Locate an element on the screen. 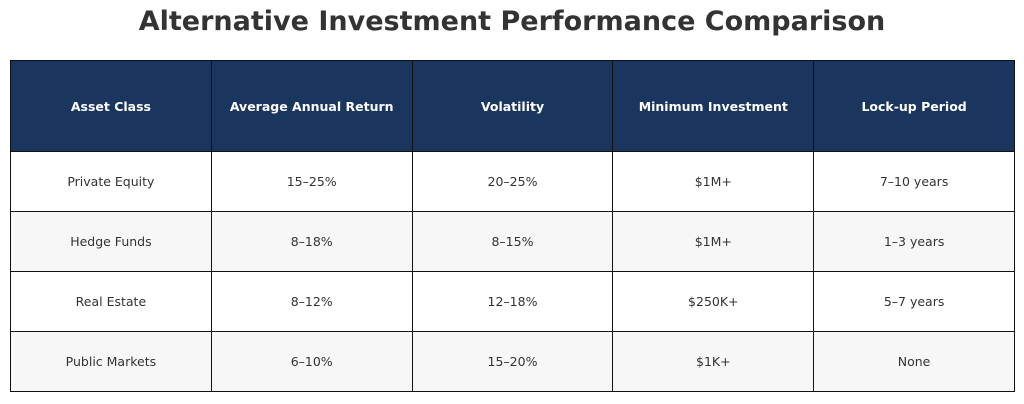 The height and width of the screenshot is (404, 1024). cell-average-annual-return: 8–18% is located at coordinates (311, 241).